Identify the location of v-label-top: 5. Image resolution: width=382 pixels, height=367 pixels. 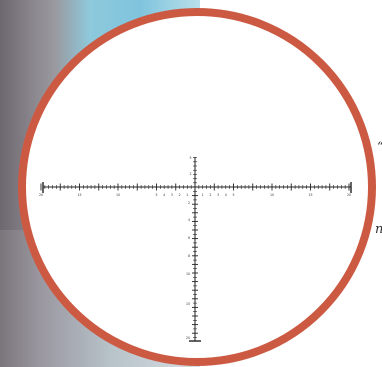
(190, 158).